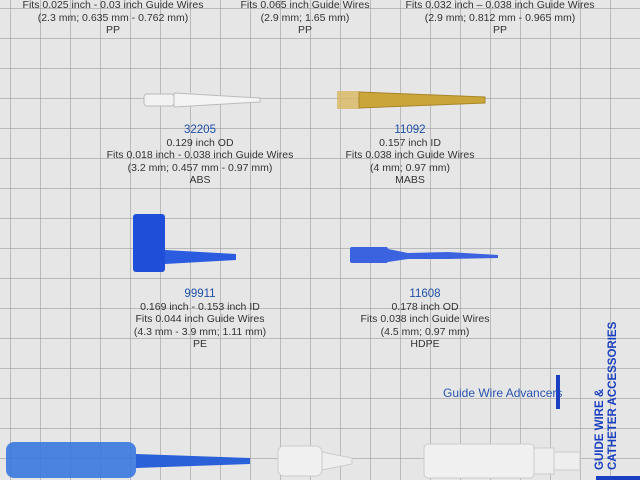 The image size is (640, 480). What do you see at coordinates (613, 395) in the screenshot?
I see `side-tab-line-2: CATHETER ACCESSORIES` at bounding box center [613, 395].